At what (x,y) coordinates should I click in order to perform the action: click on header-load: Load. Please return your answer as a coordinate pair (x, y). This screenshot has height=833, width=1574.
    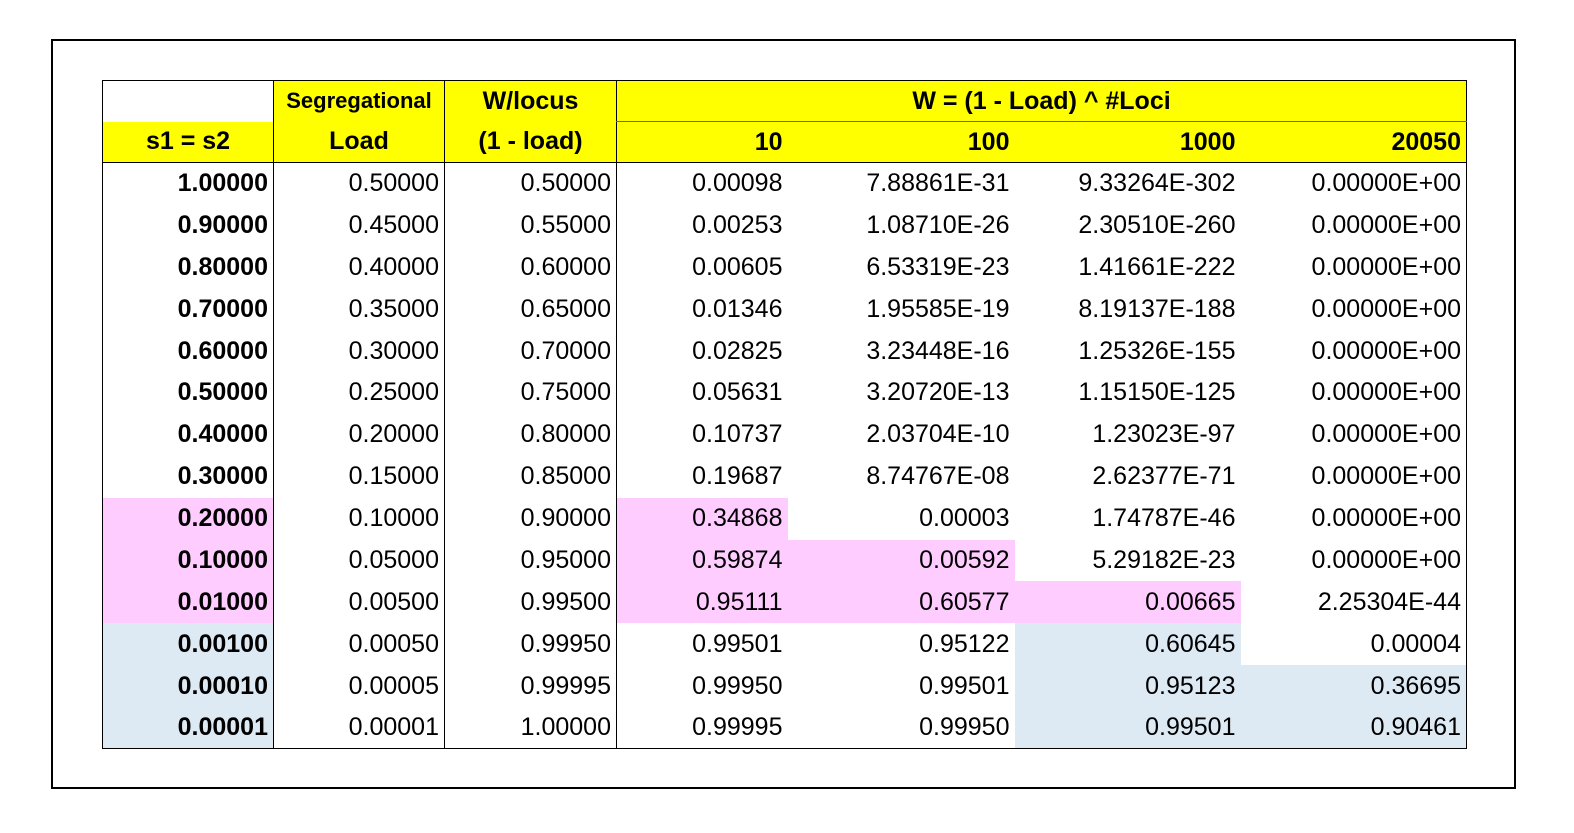
    Looking at the image, I should click on (359, 142).